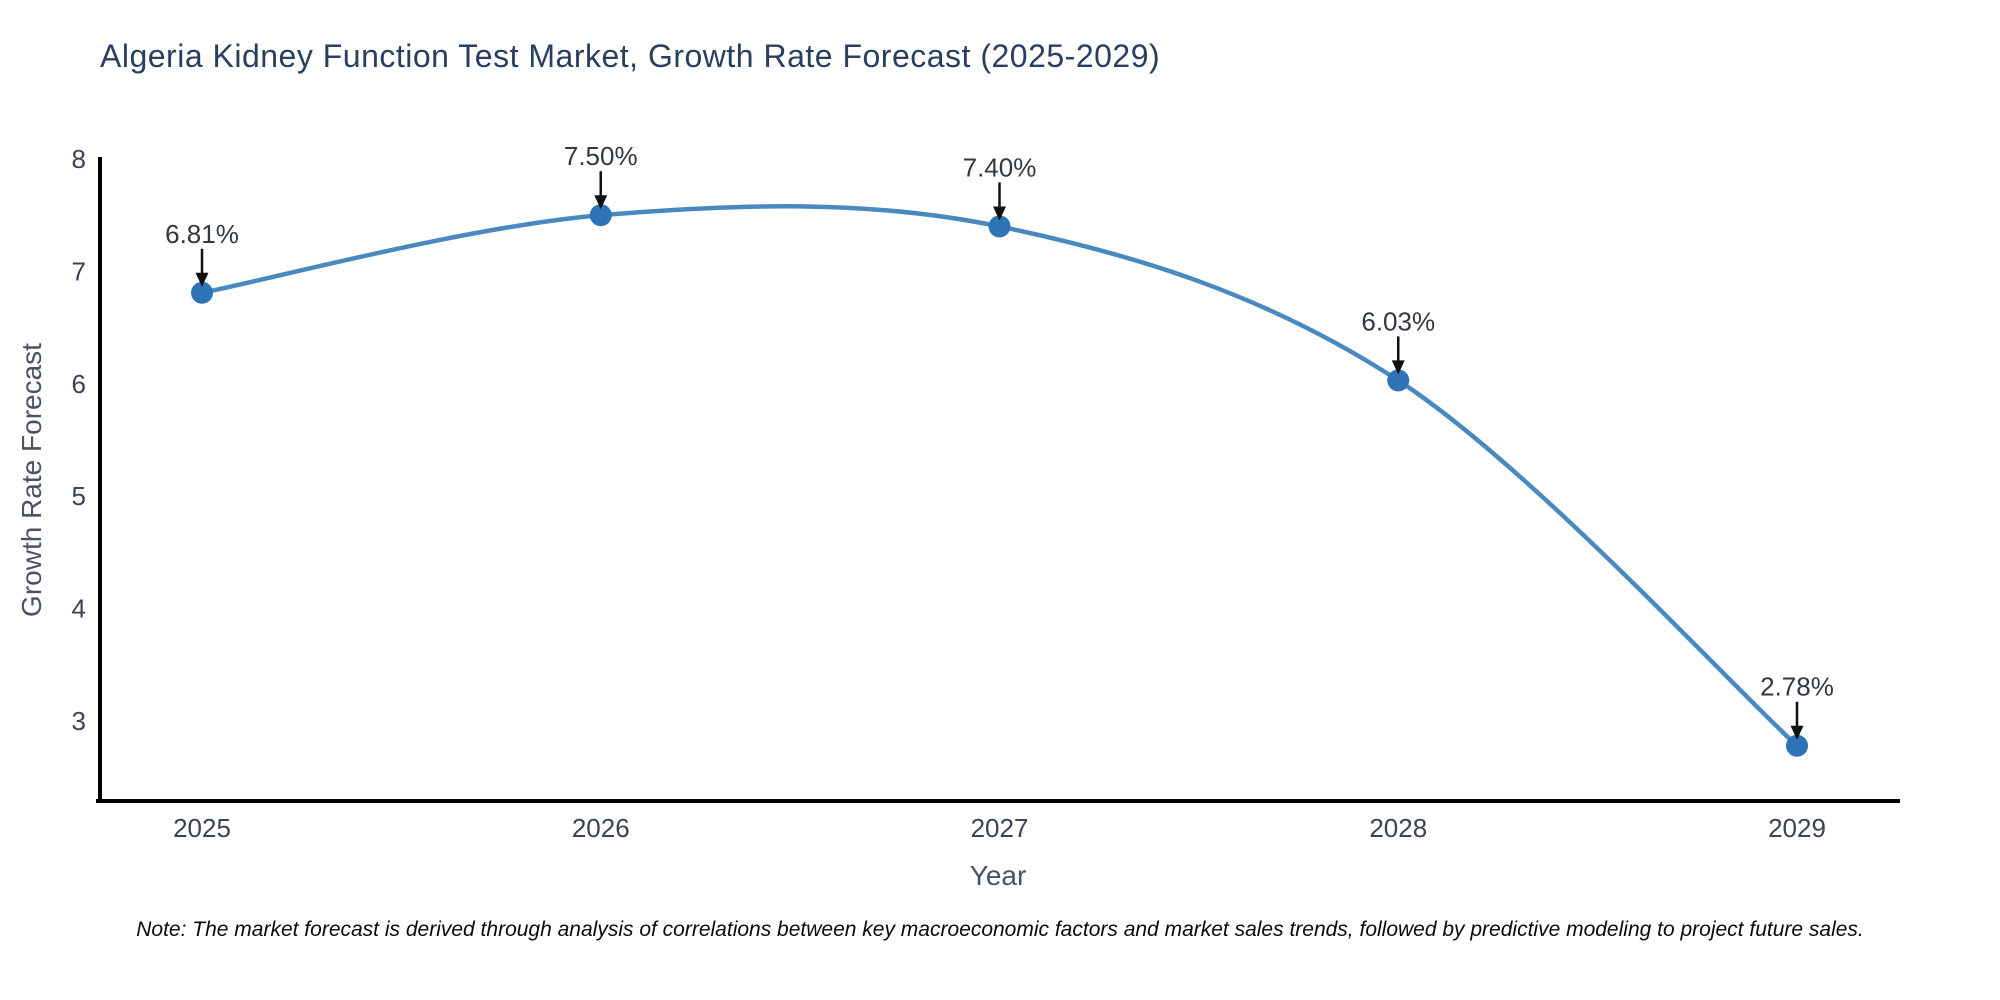 The width and height of the screenshot is (2000, 1000). Describe the element at coordinates (1398, 828) in the screenshot. I see `x-tick-label: 2028` at that location.